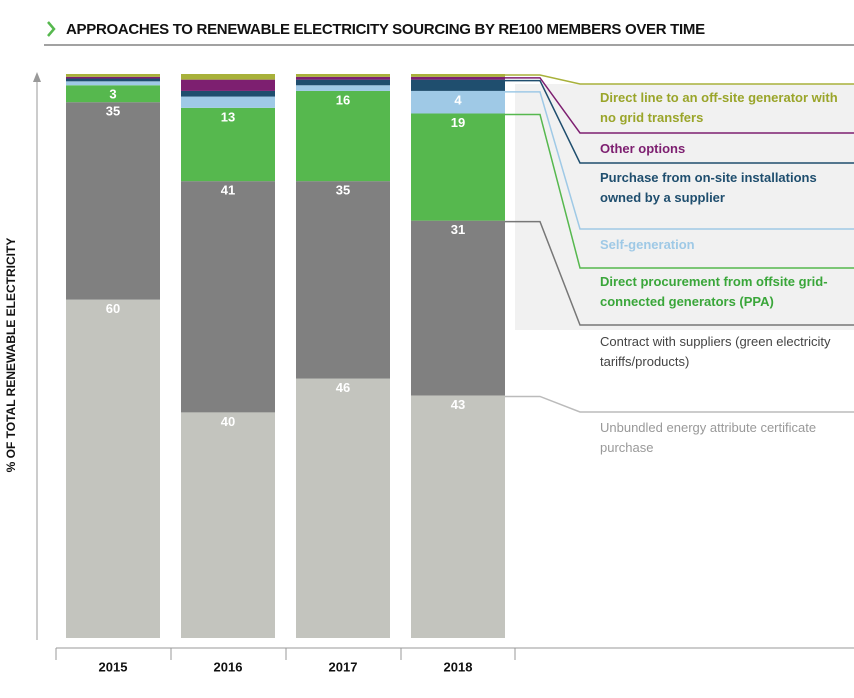 The height and width of the screenshot is (698, 854). Describe the element at coordinates (228, 421) in the screenshot. I see `value-label: 40` at that location.